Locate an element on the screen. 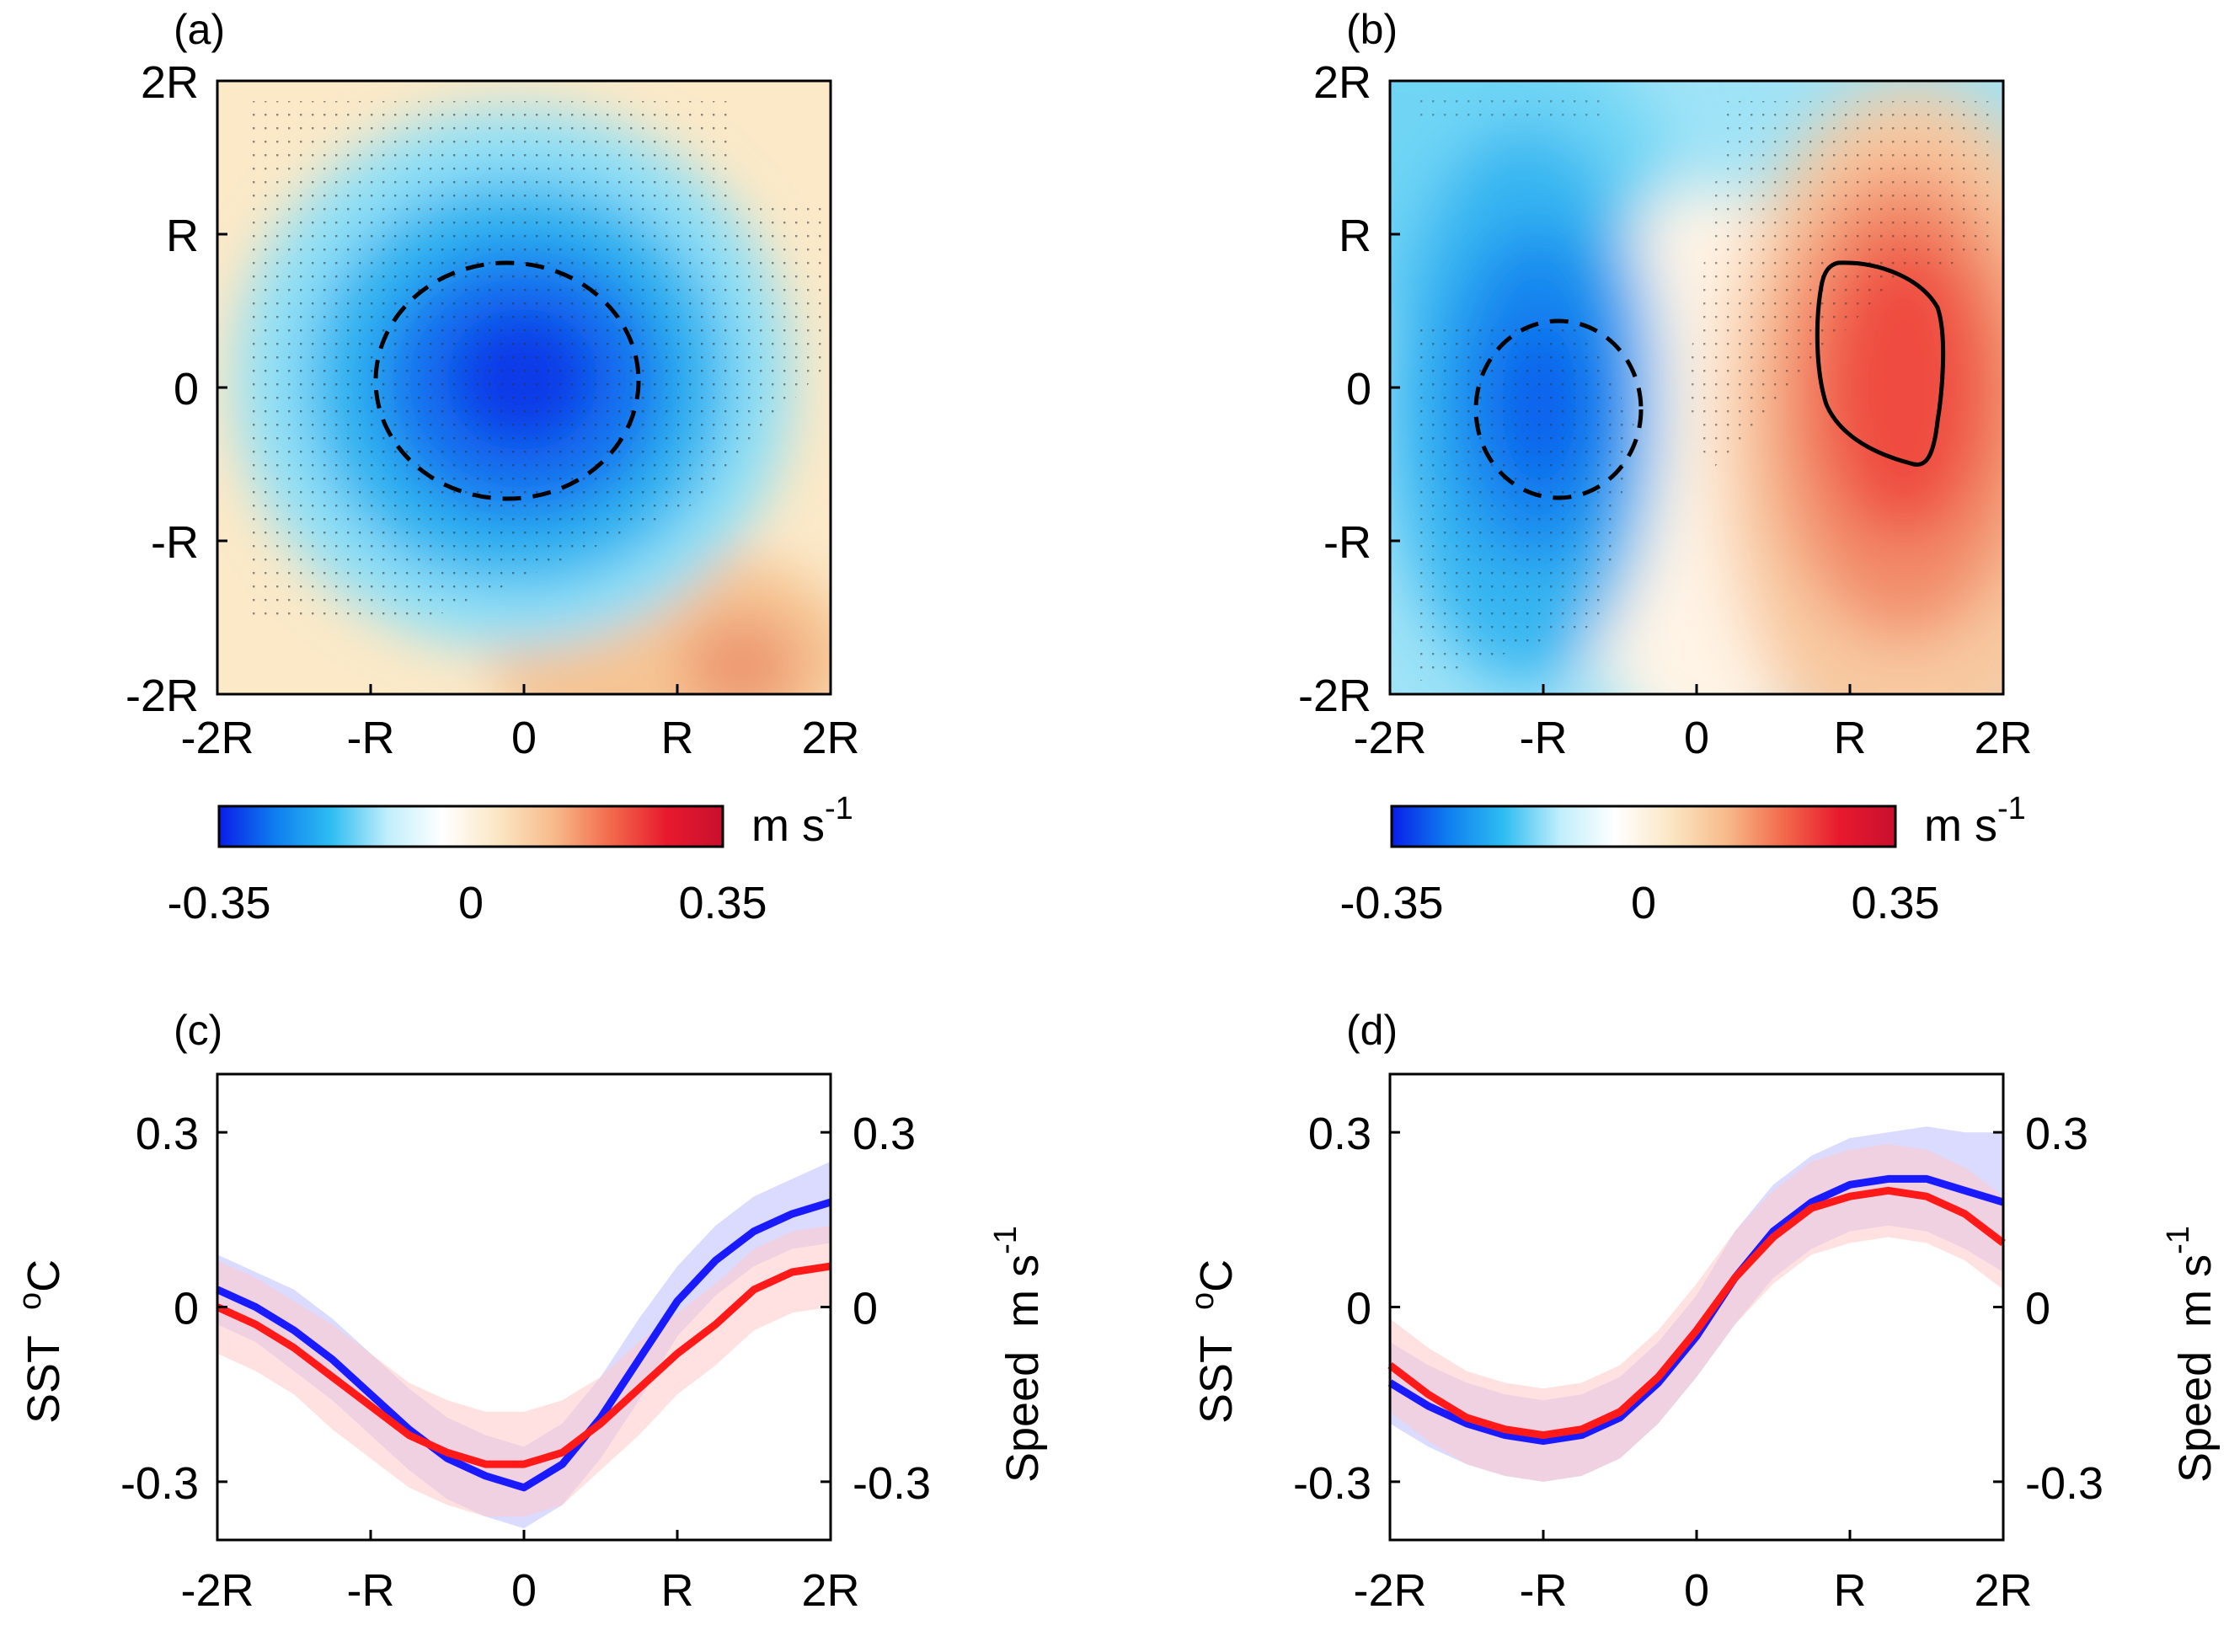 This screenshot has width=2229, height=1652. panel-d-ytick-right-label: 0 is located at coordinates (2037, 1309).